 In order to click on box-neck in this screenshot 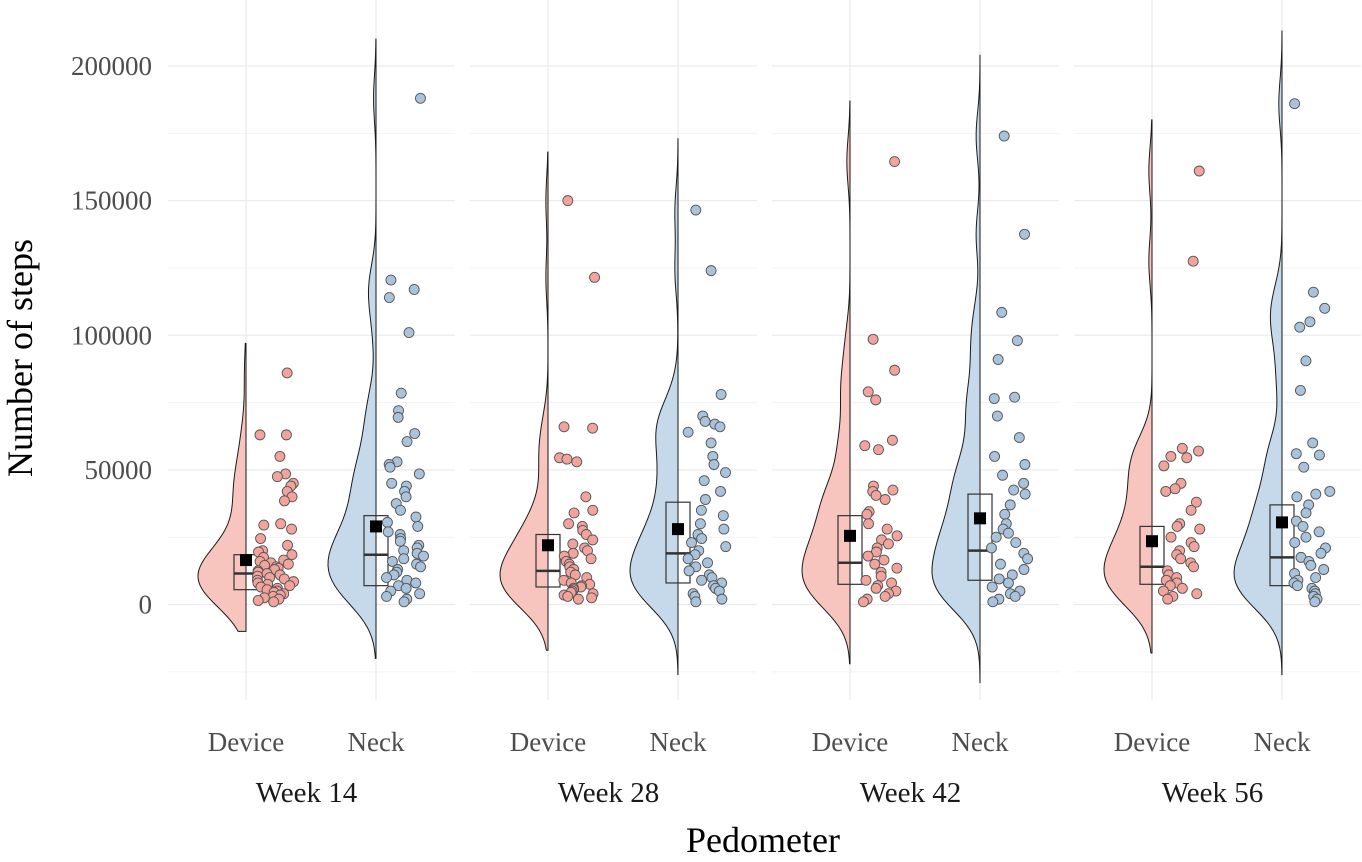, I will do `click(376, 551)`.